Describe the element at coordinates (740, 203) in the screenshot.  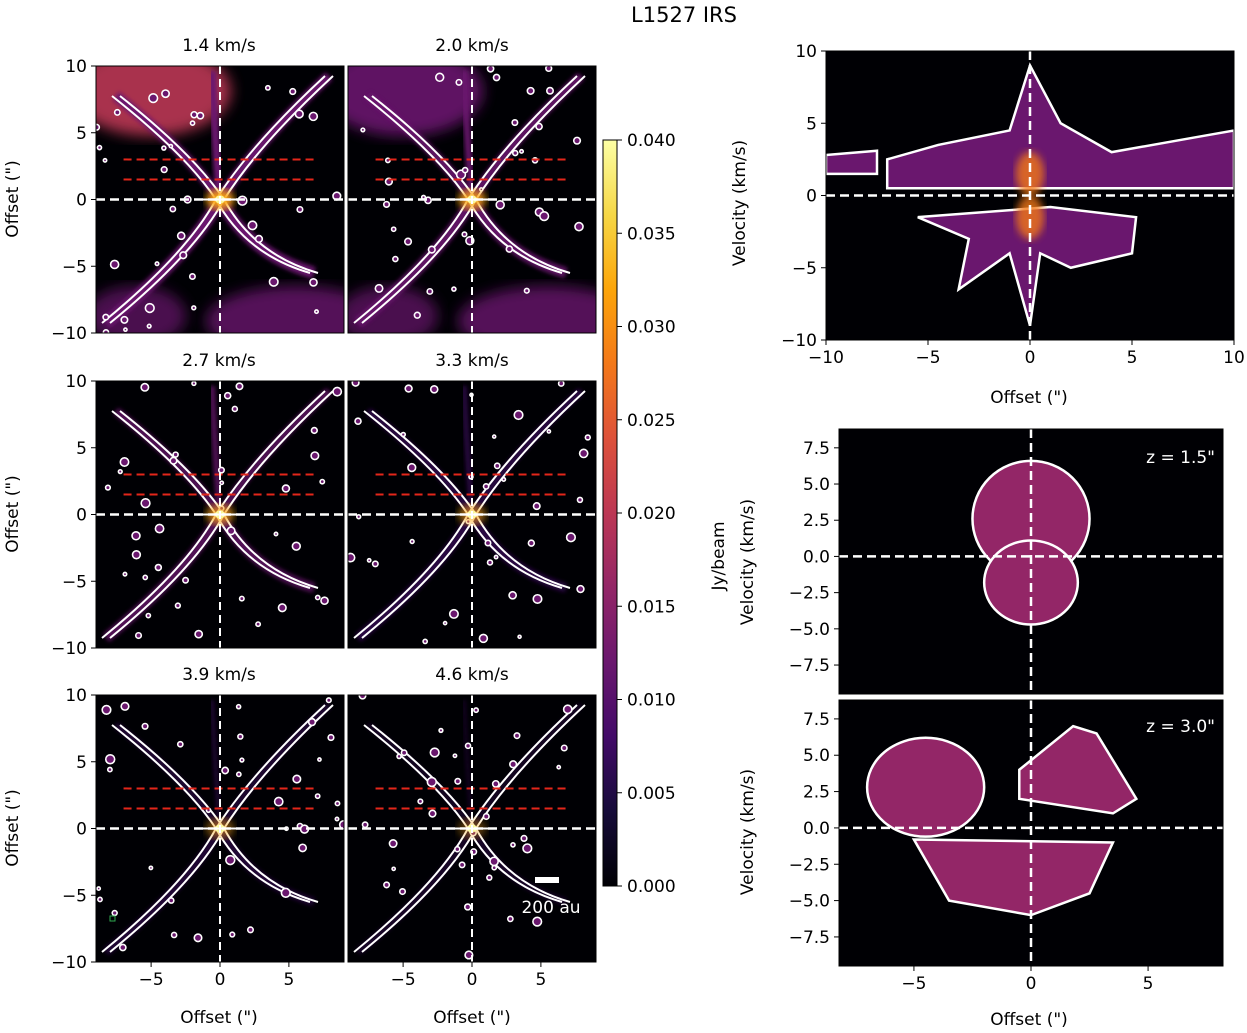
I see `pv-main-ylabel: Velocity (km/s)` at that location.